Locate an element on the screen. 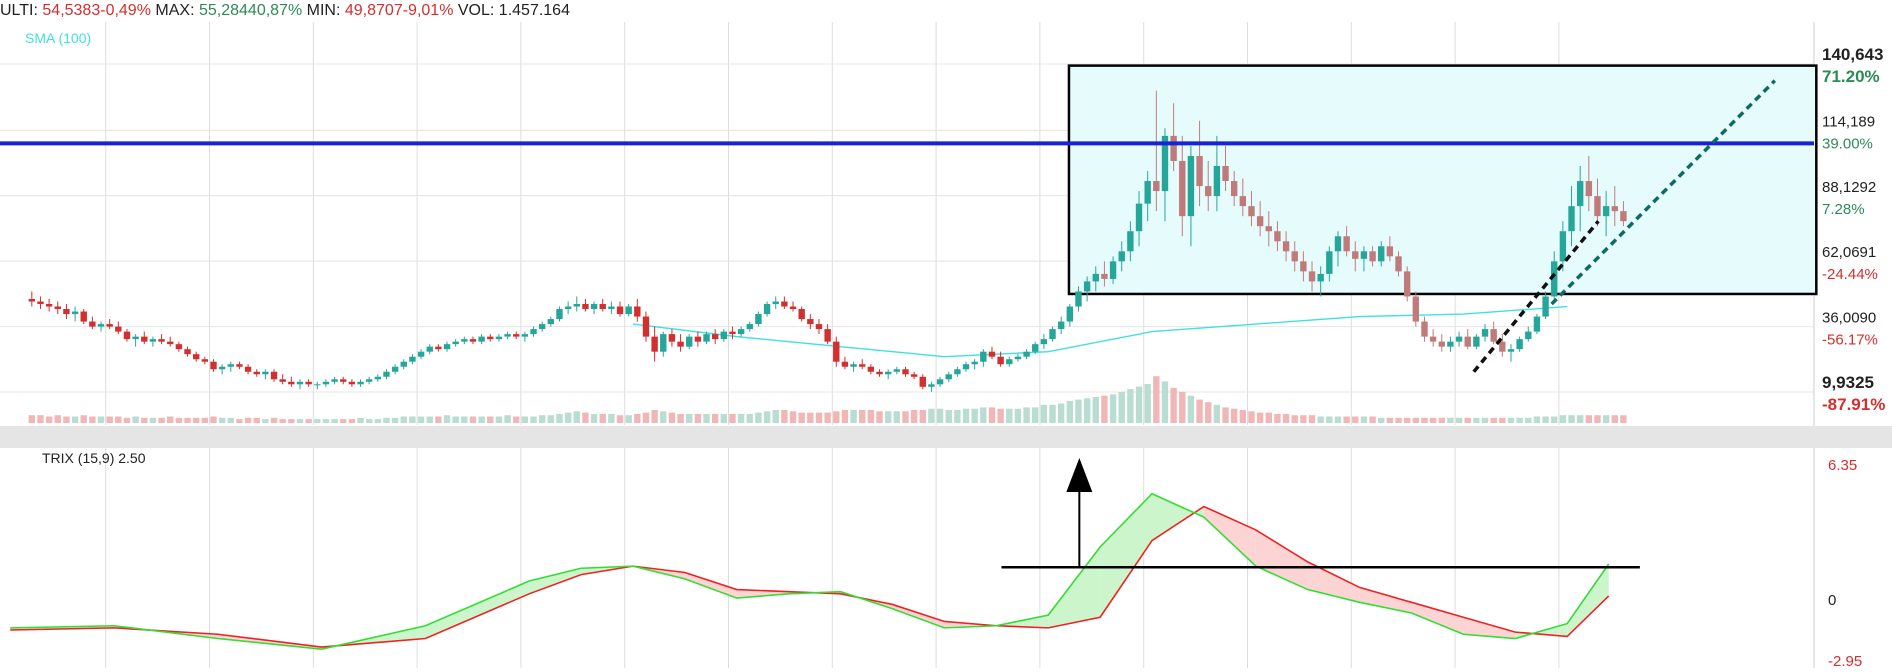 The width and height of the screenshot is (1892, 672). price-axis-pct: 7.28% is located at coordinates (1843, 209).